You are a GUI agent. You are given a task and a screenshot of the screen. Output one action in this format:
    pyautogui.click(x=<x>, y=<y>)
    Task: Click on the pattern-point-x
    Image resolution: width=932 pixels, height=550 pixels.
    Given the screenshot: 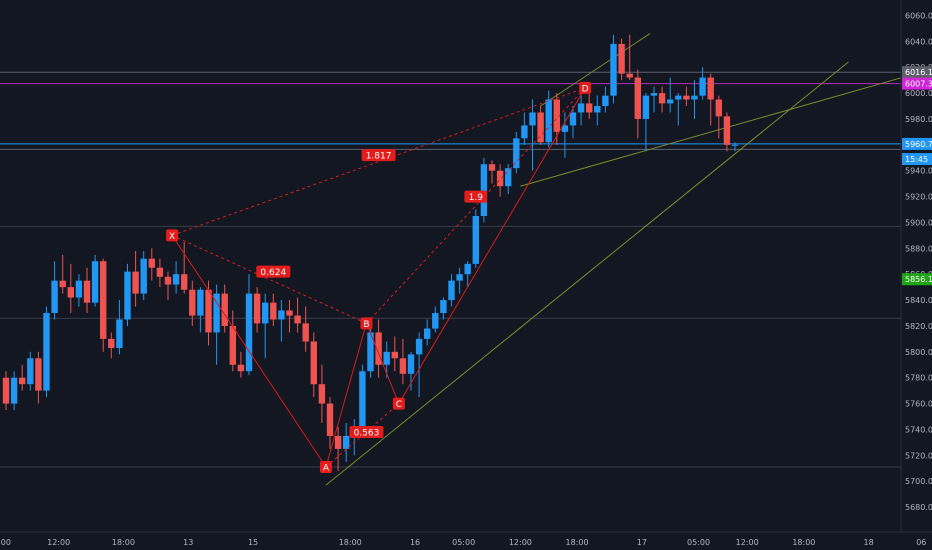 What is the action you would take?
    pyautogui.click(x=172, y=235)
    